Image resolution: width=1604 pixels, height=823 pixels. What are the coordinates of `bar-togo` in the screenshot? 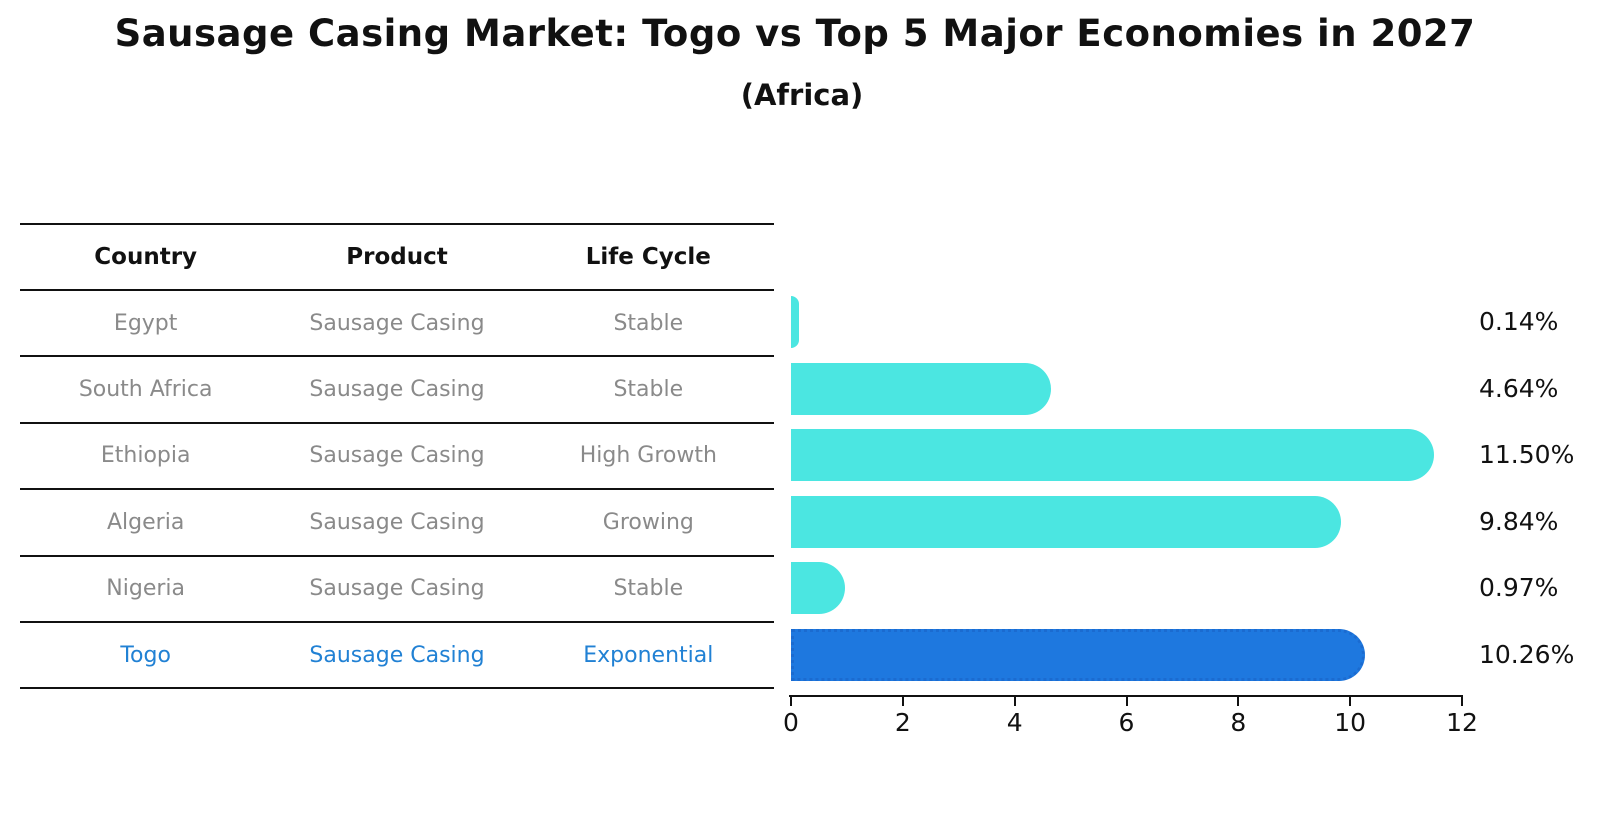 It's located at (1078, 654).